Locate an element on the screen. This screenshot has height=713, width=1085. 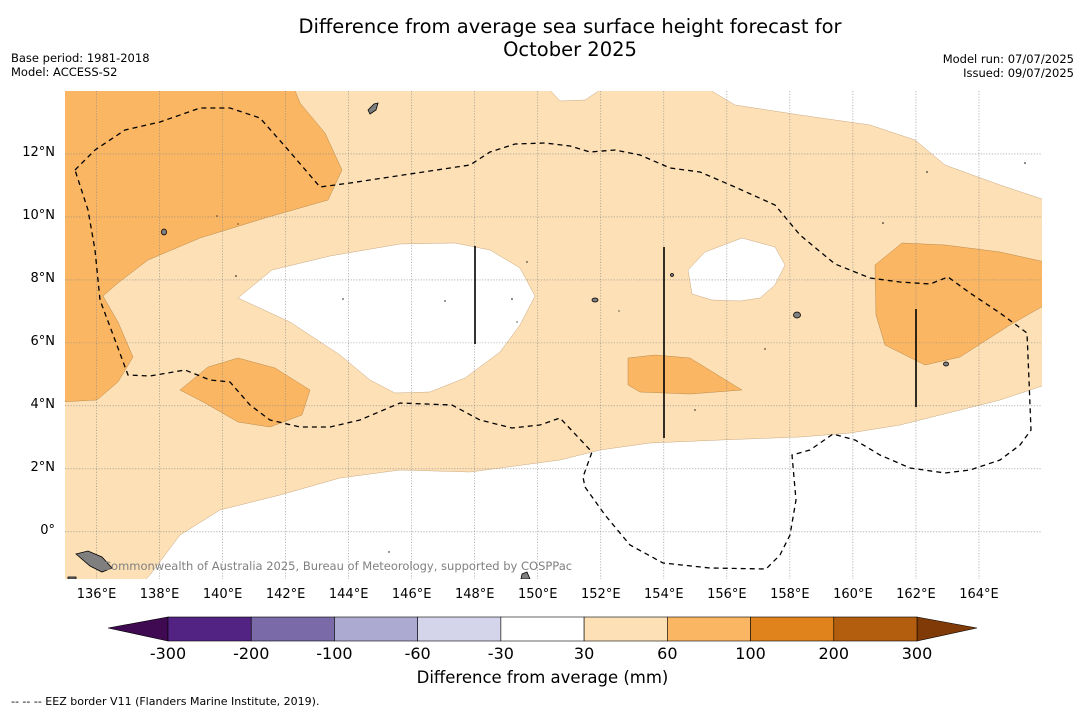
island-chuuk is located at coordinates (595, 300).